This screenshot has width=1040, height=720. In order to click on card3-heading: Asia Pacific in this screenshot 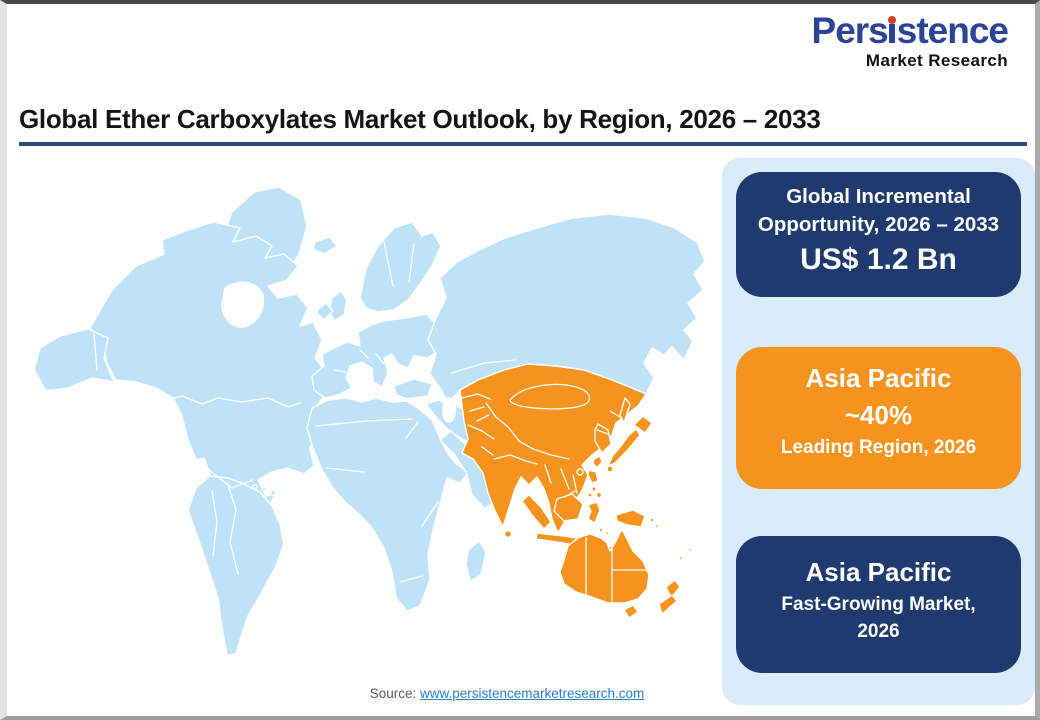, I will do `click(878, 572)`.